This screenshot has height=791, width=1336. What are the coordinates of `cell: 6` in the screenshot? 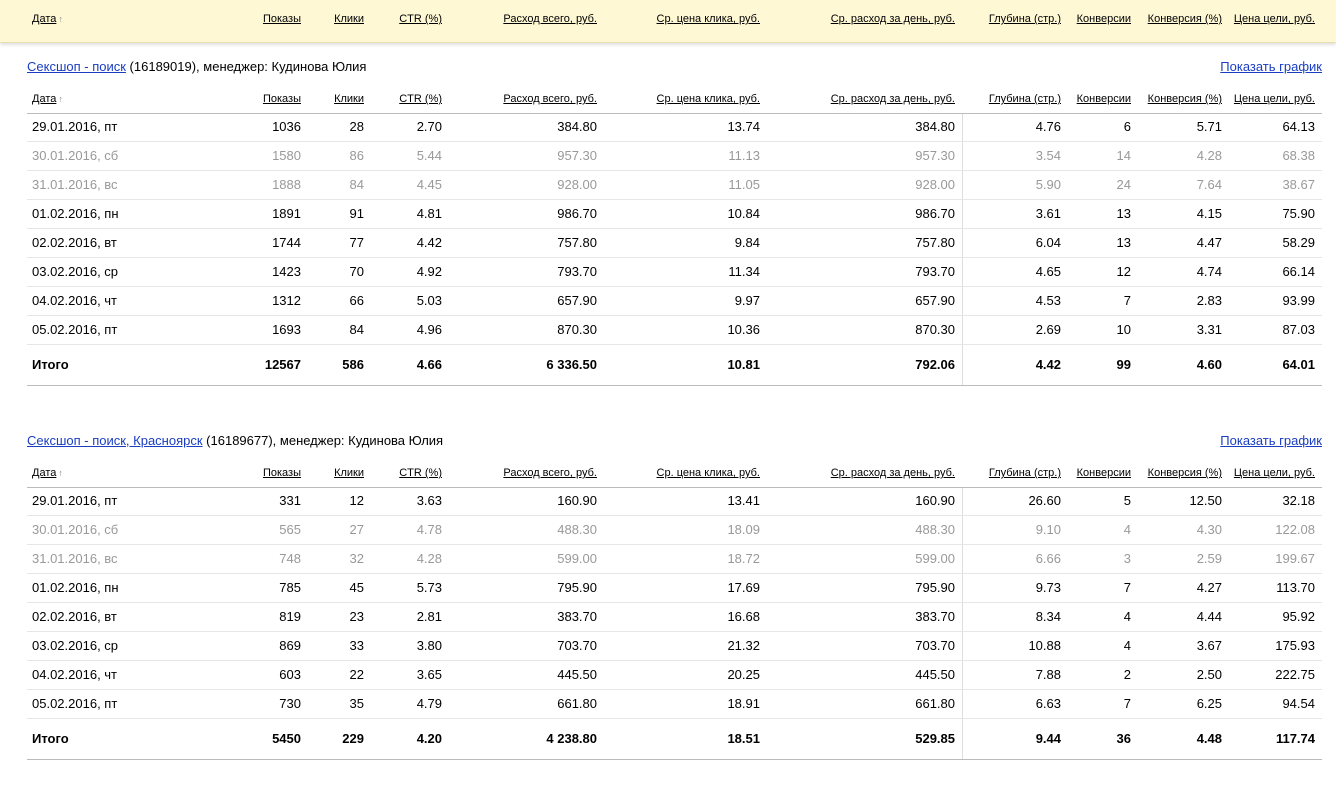 It's located at (1127, 126).